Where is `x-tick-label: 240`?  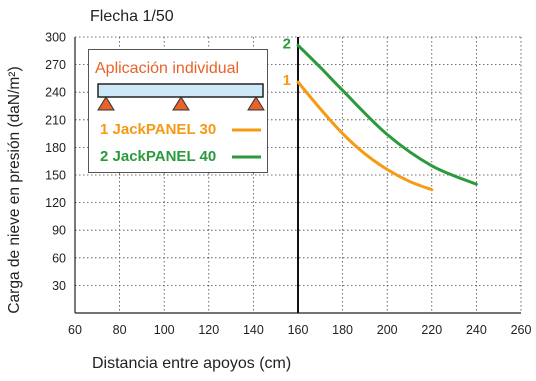 x-tick-label: 240 is located at coordinates (476, 330).